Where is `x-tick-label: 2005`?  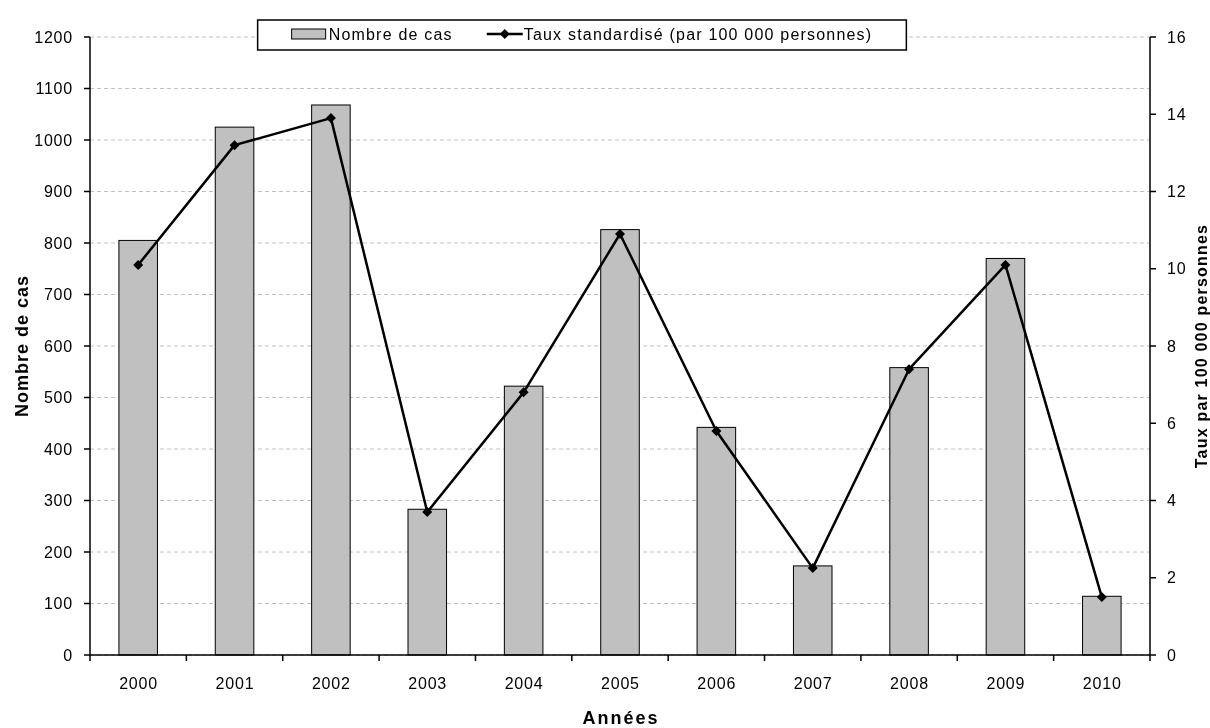
x-tick-label: 2005 is located at coordinates (620, 683).